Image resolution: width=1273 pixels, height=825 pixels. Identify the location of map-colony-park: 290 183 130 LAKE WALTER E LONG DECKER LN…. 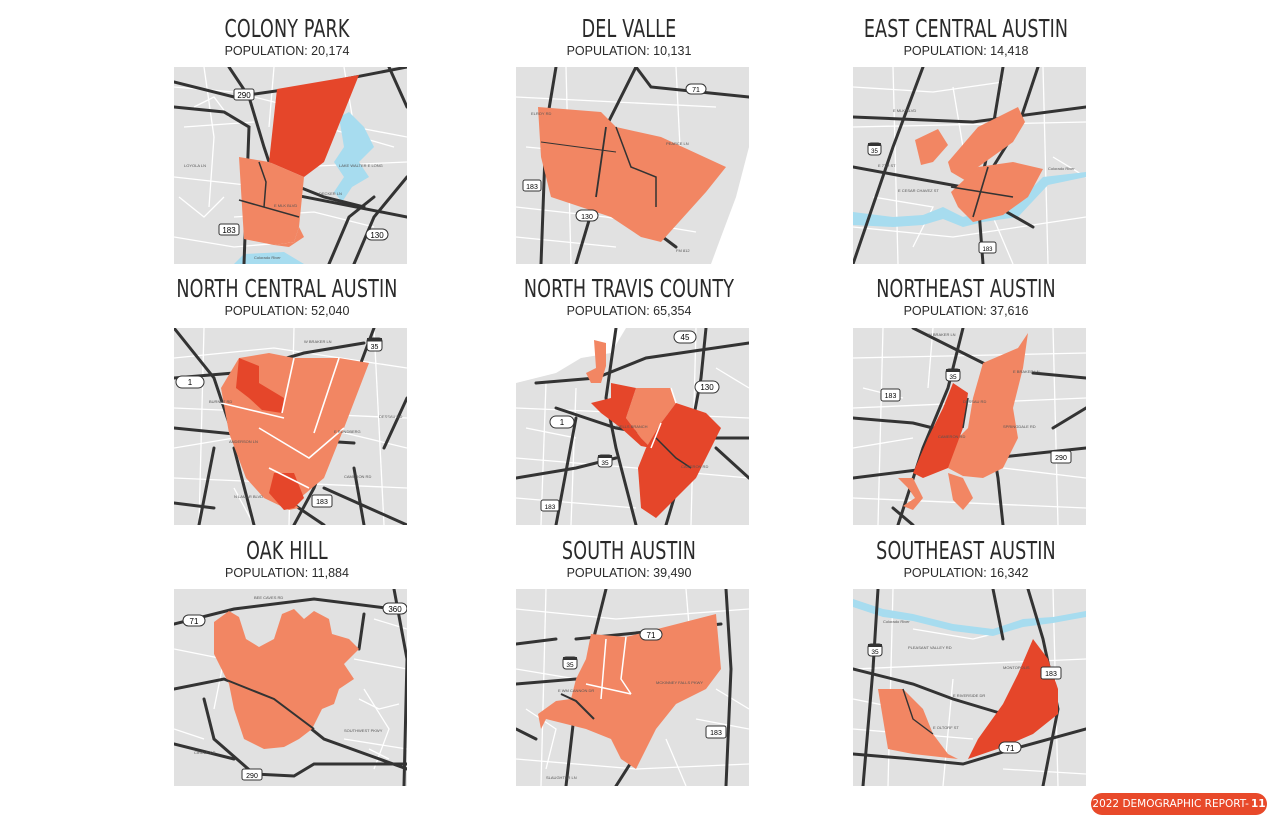
(290, 165).